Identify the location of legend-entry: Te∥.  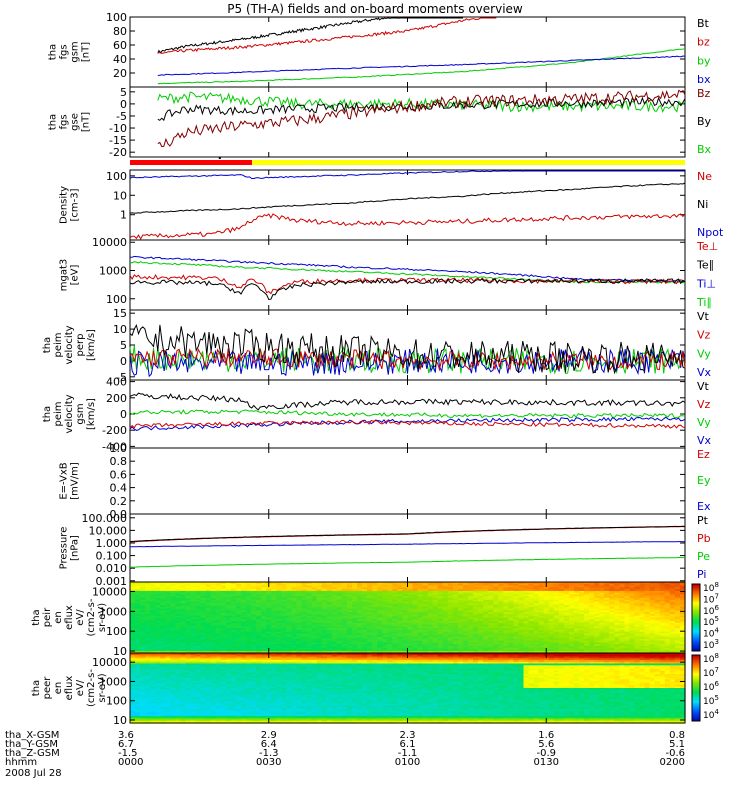
(705, 265).